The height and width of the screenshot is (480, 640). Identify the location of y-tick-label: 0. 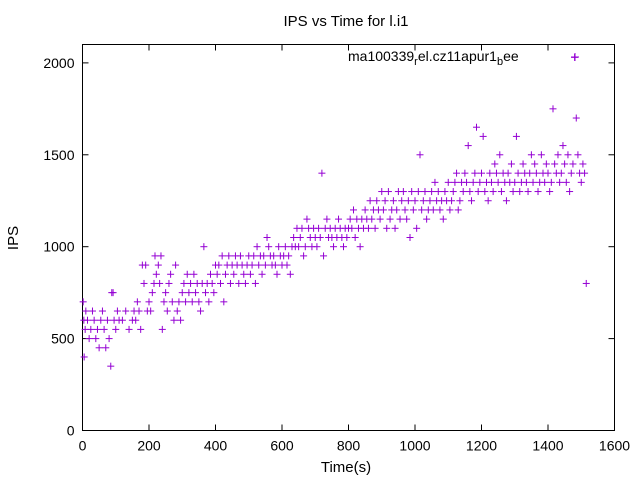
(71, 431).